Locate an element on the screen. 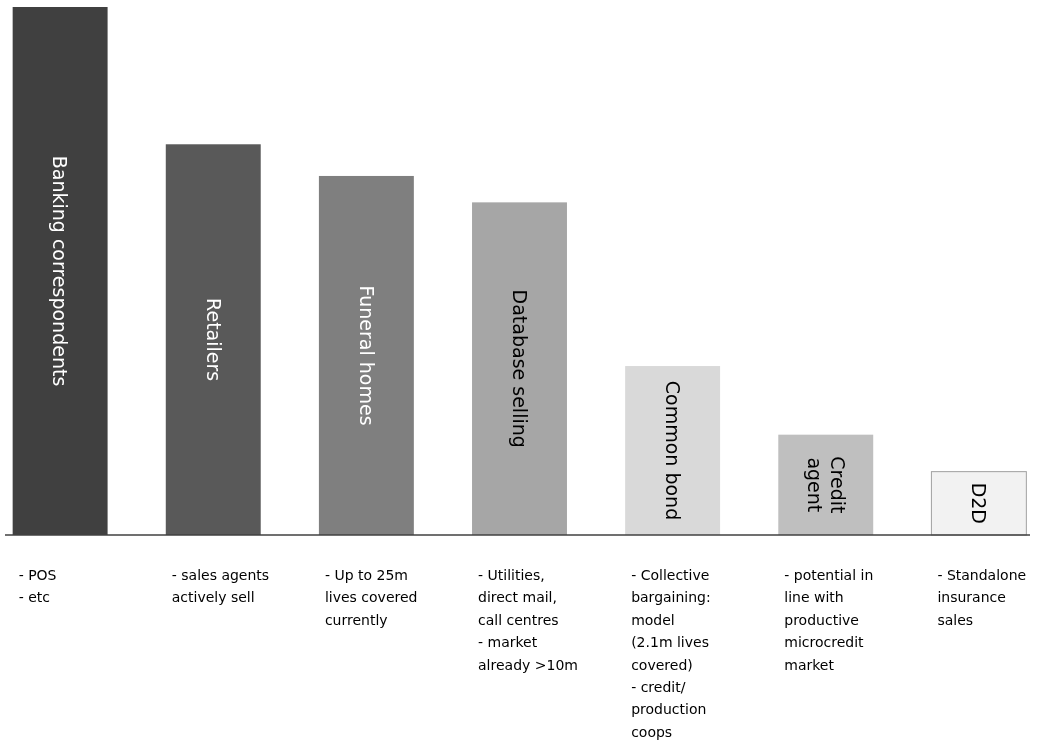  x-tick-label: Banking correspondents is located at coordinates (60, 271).